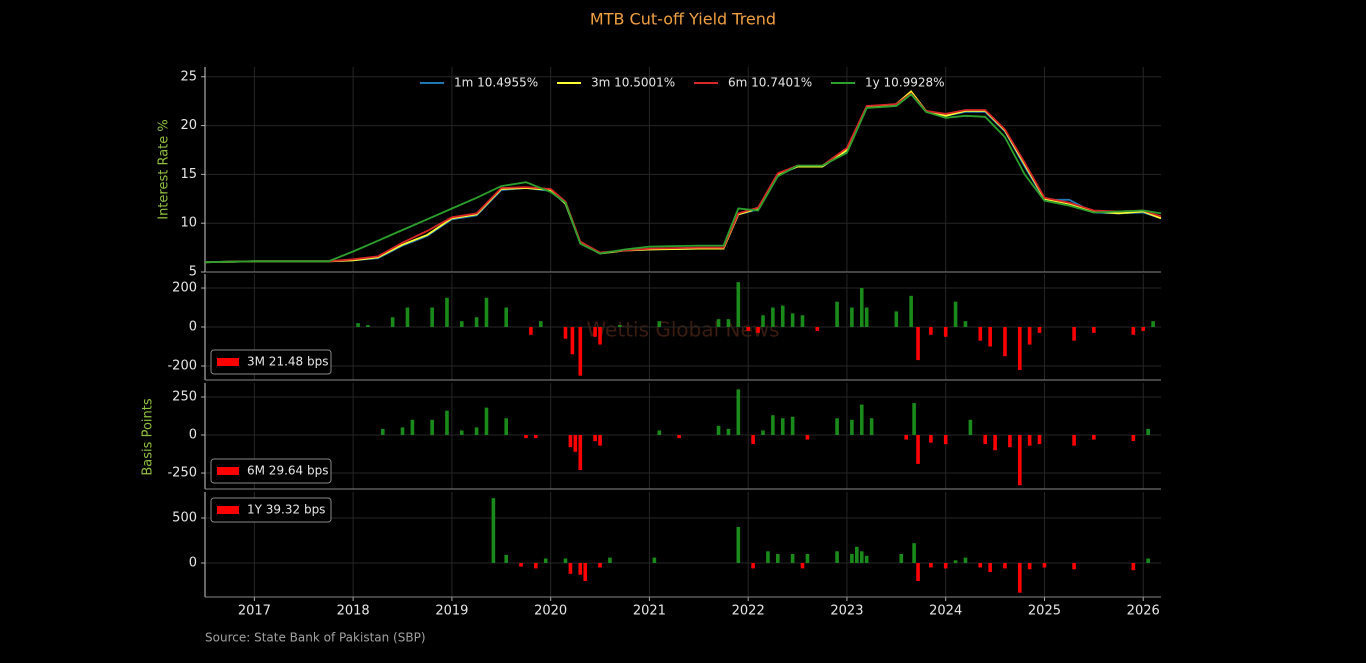 Image resolution: width=1366 pixels, height=663 pixels. What do you see at coordinates (649, 611) in the screenshot?
I see `x-tick-label: 2021` at bounding box center [649, 611].